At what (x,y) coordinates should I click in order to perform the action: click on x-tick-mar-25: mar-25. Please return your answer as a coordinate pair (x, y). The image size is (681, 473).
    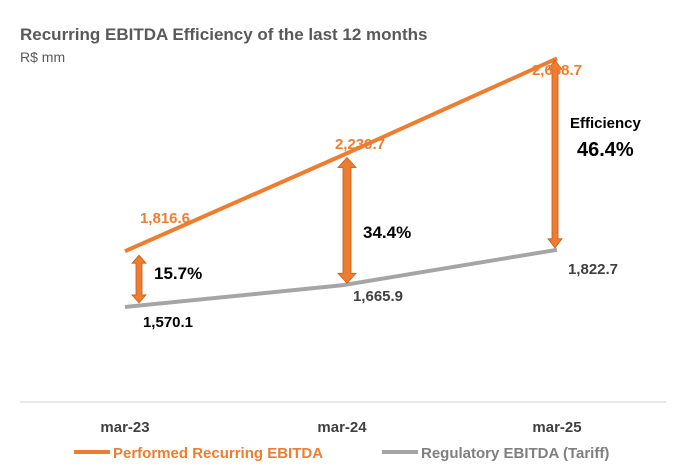
    Looking at the image, I should click on (556, 427).